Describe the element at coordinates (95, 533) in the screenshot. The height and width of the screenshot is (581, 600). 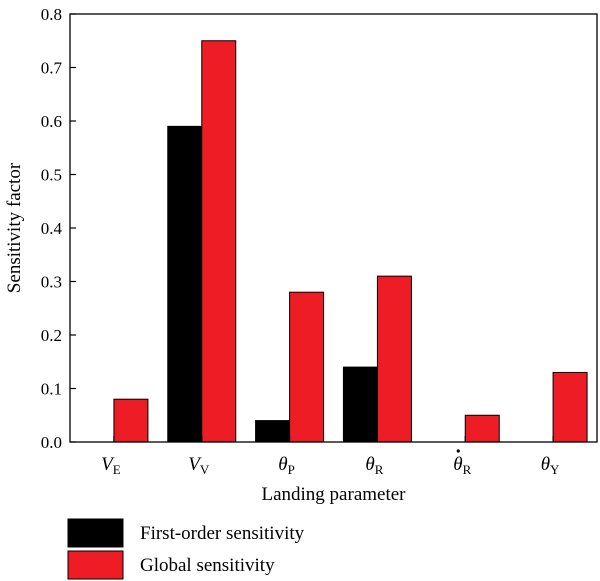
I see `legend-swatch-first-order` at that location.